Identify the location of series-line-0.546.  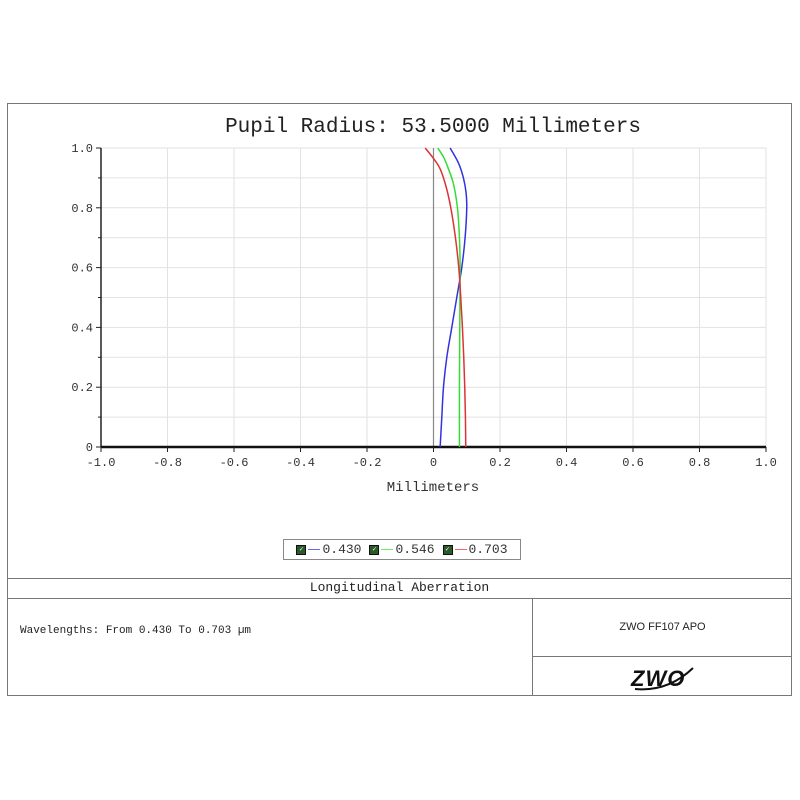
(449, 297).